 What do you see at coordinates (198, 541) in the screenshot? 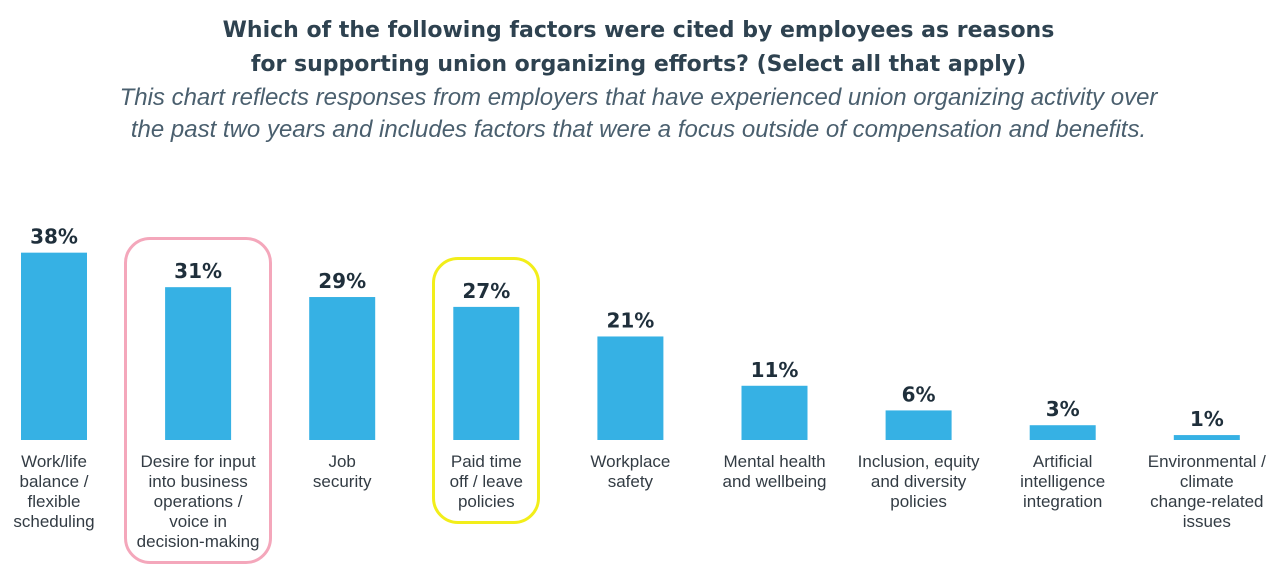
I see `category-label-2-line-5: decision-making` at bounding box center [198, 541].